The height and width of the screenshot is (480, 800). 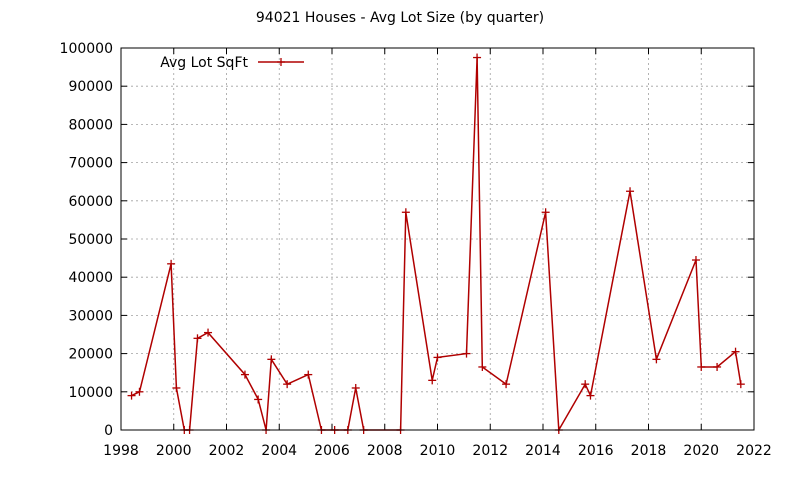 What do you see at coordinates (204, 63) in the screenshot?
I see `legend-label-avg-lot-sqft: Avg Lot SqFt` at bounding box center [204, 63].